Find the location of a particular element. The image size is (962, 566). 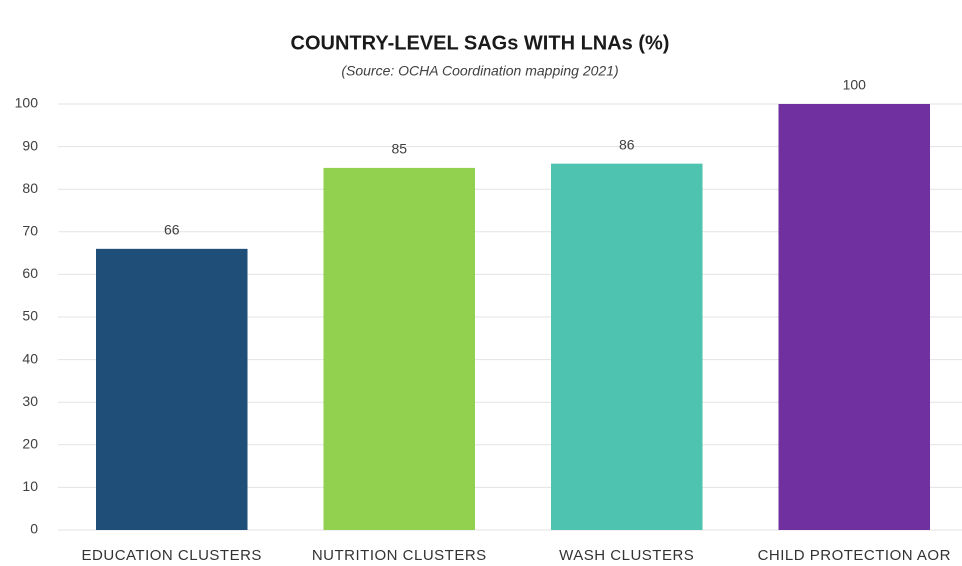

y-tick-label: 60 is located at coordinates (30, 273).